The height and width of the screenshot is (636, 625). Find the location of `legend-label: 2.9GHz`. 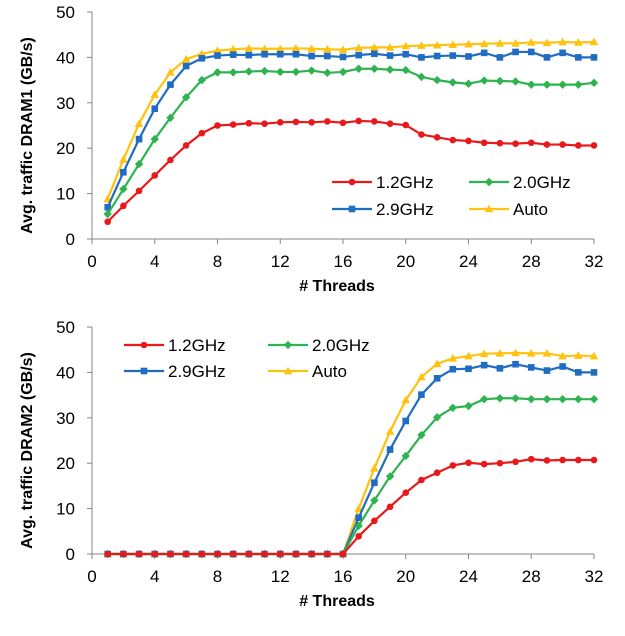

legend-label: 2.9GHz is located at coordinates (197, 371).